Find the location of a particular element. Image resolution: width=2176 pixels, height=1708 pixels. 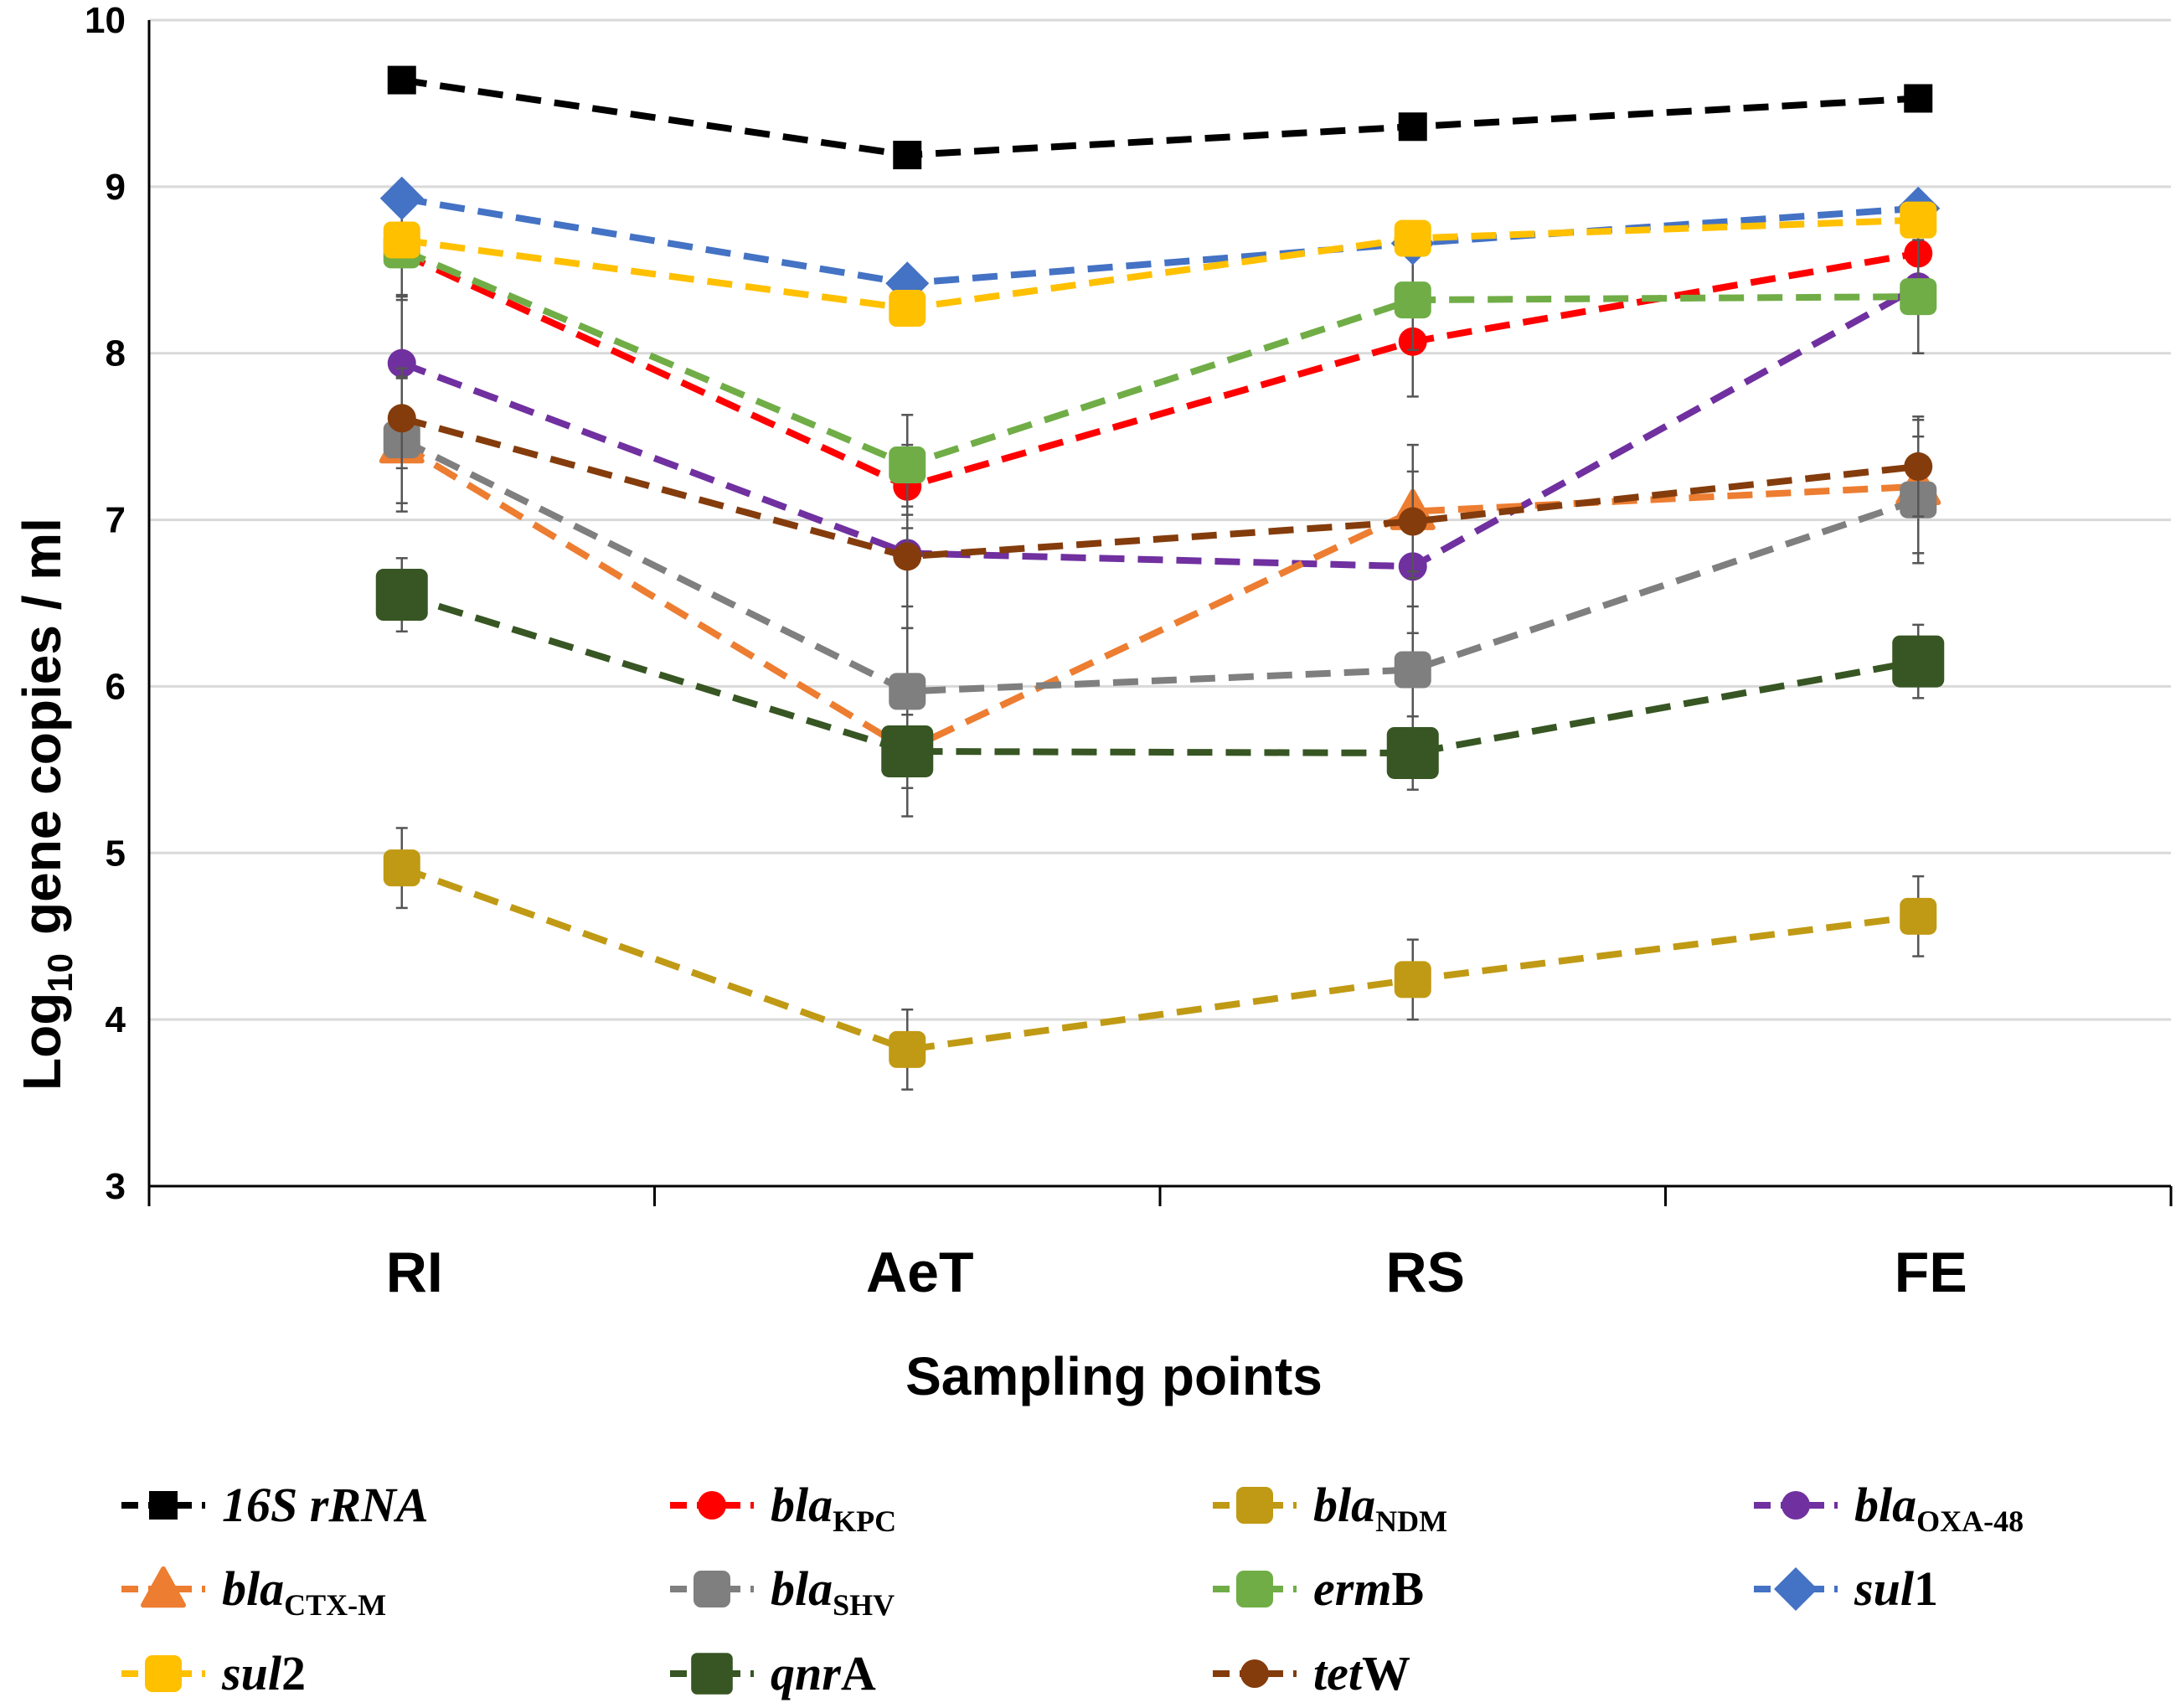

y-axis-title: Log10 gene copies / ml is located at coordinates (46, 804).